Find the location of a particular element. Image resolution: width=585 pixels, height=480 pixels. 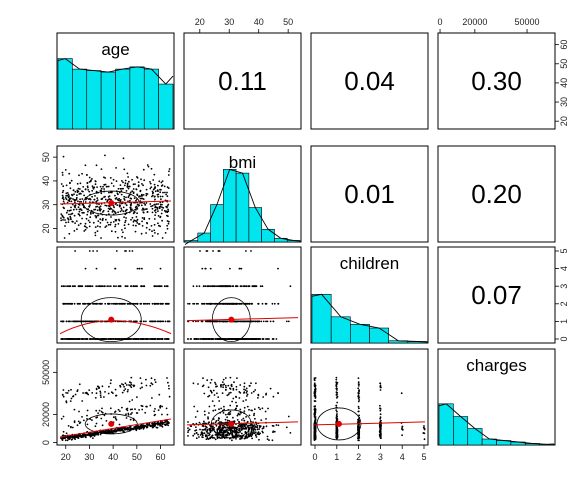

density-line is located at coordinates (369, 318).